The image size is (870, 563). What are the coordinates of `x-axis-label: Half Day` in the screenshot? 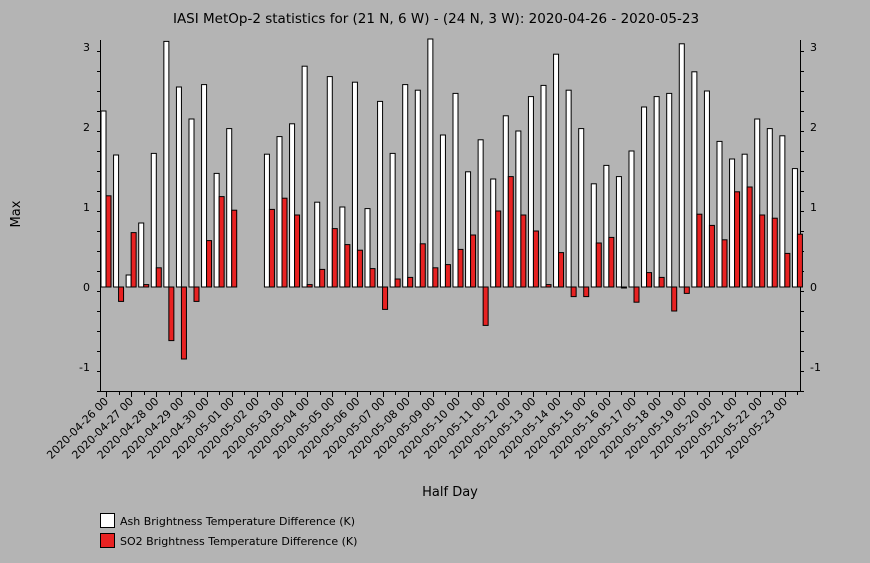 It's located at (450, 492).